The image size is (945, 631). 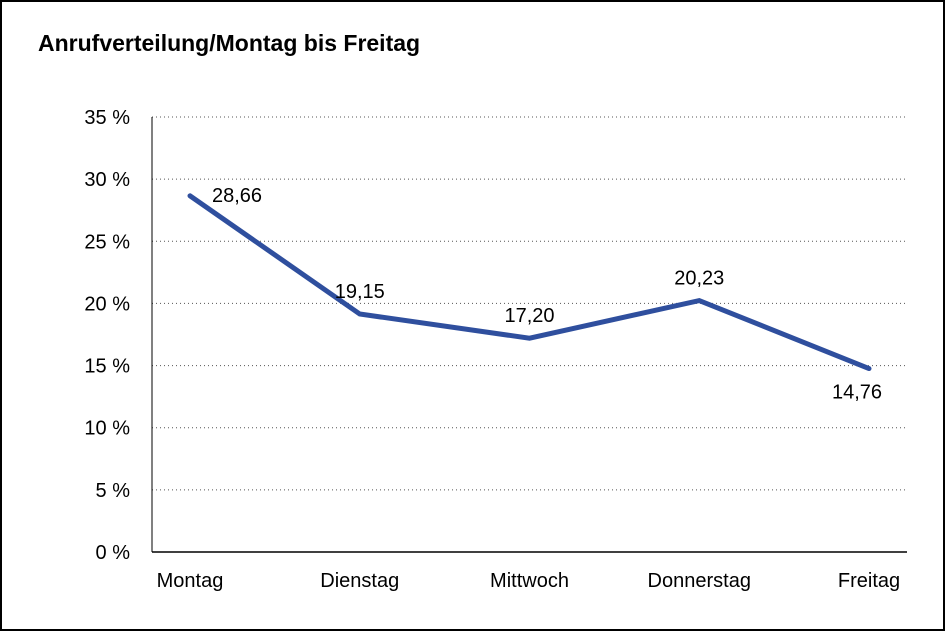 What do you see at coordinates (529, 581) in the screenshot?
I see `x-axis-label: Mittwoch` at bounding box center [529, 581].